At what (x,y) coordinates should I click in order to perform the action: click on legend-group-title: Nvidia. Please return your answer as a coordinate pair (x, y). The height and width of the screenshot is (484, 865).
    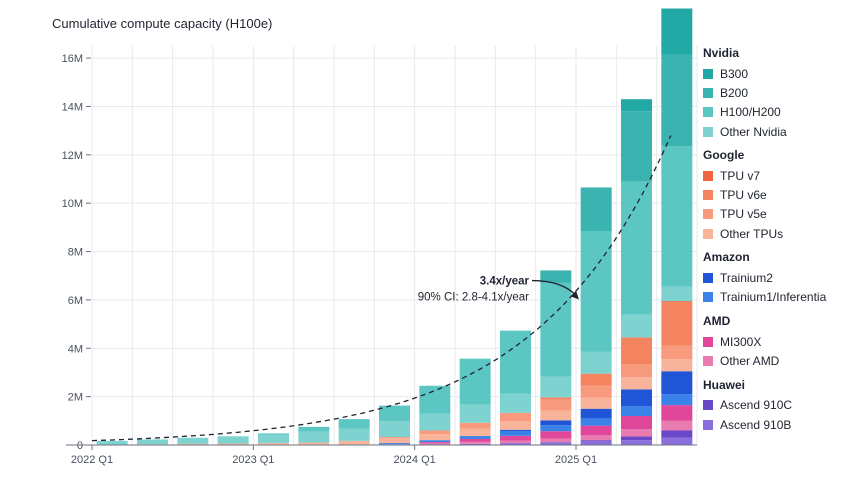
    Looking at the image, I should click on (721, 53).